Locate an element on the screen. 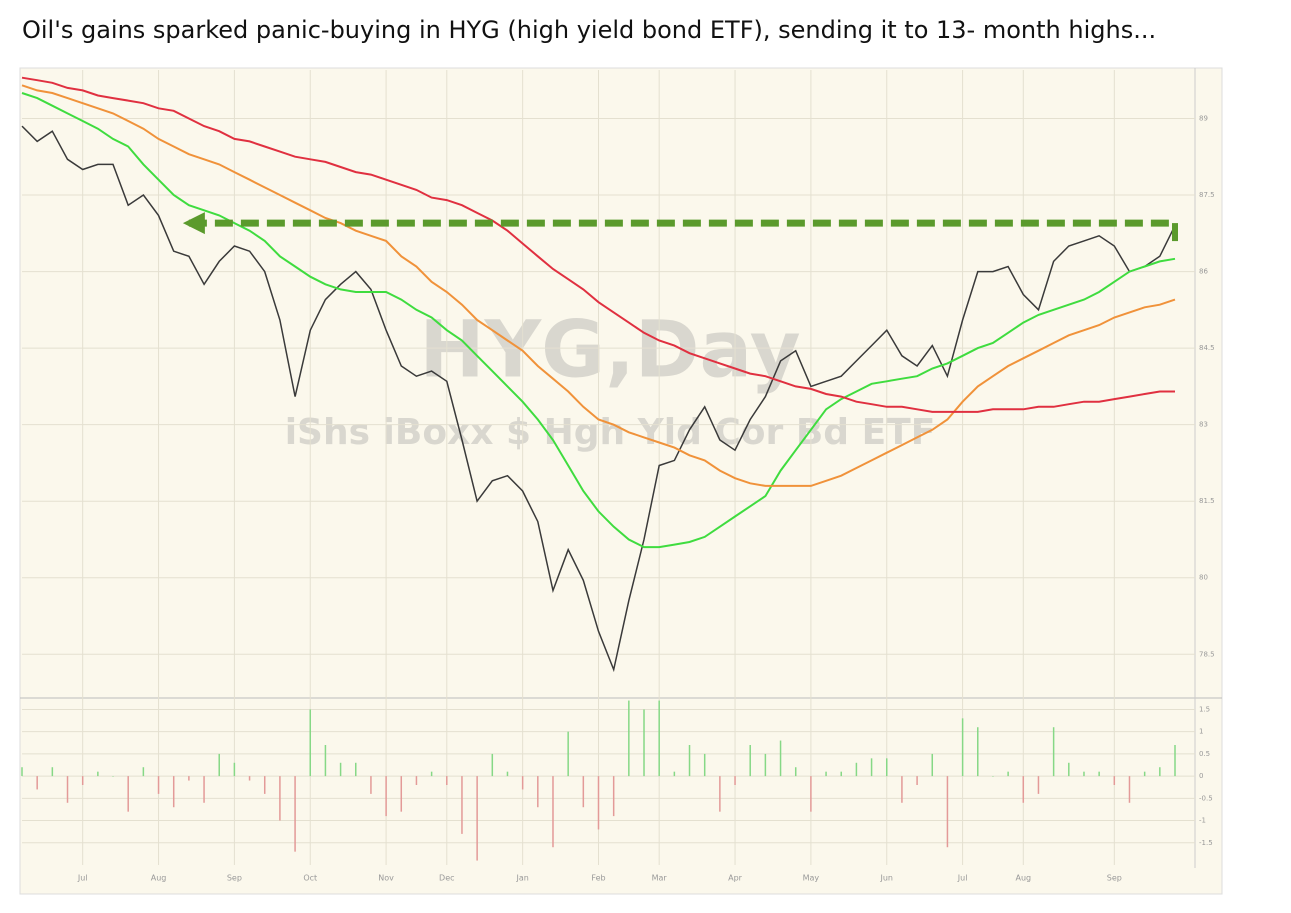 This screenshot has width=1291, height=913. x-tick-label: Feb is located at coordinates (598, 878).